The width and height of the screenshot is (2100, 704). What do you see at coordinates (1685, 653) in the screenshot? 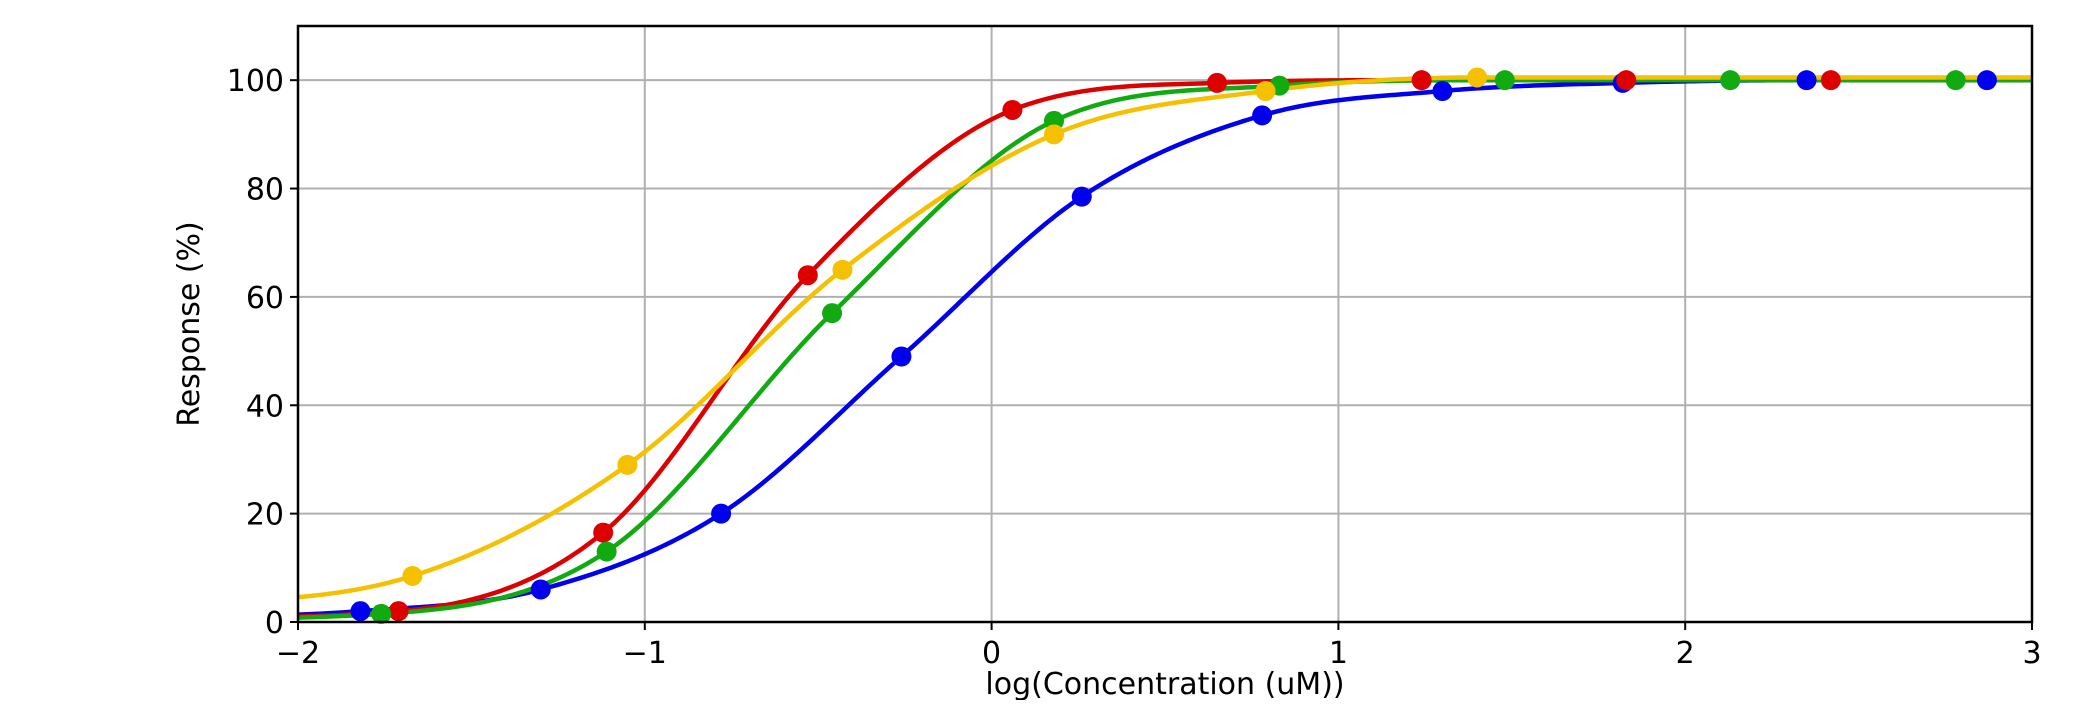
I see `x-tick-label: 2` at bounding box center [1685, 653].